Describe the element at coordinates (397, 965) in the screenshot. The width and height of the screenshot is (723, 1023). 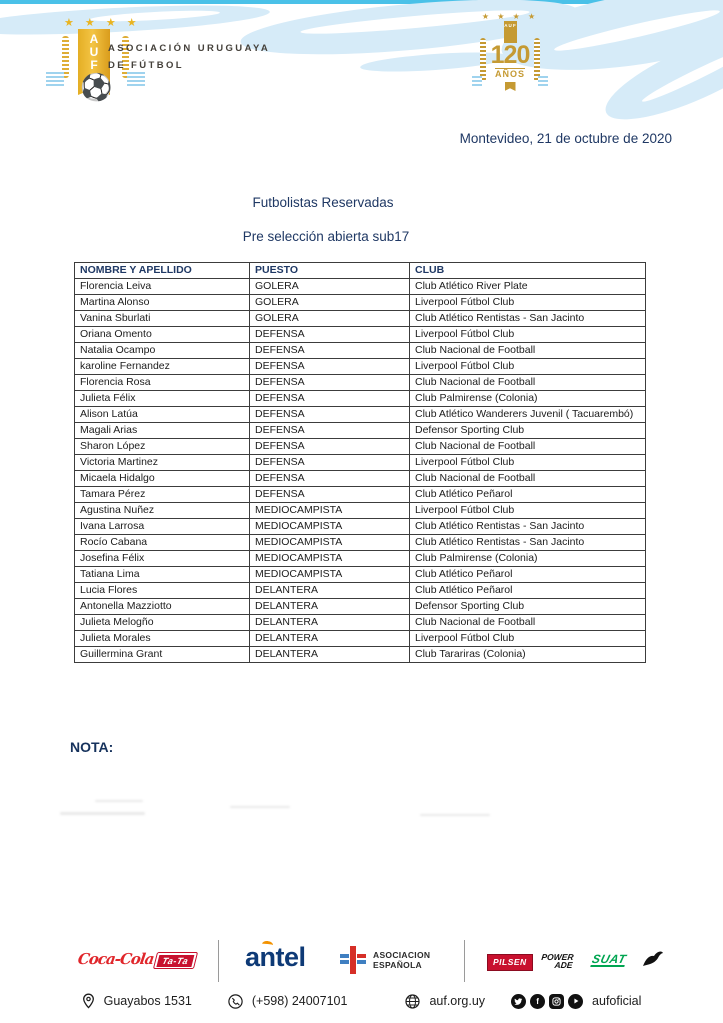
I see `espanola-line2: ESPAÑOLA` at that location.